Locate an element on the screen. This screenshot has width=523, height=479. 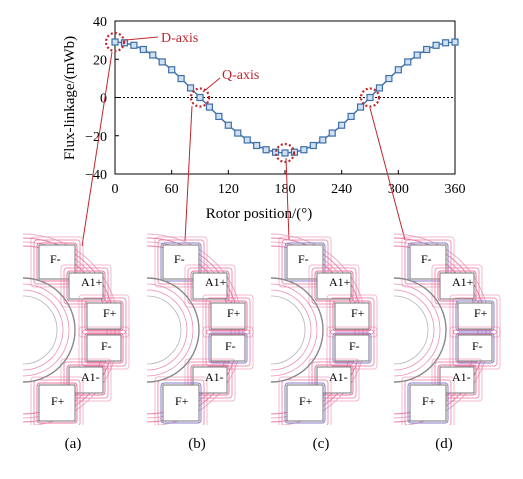
q-axis-annotation: Q-axis is located at coordinates (240, 75).